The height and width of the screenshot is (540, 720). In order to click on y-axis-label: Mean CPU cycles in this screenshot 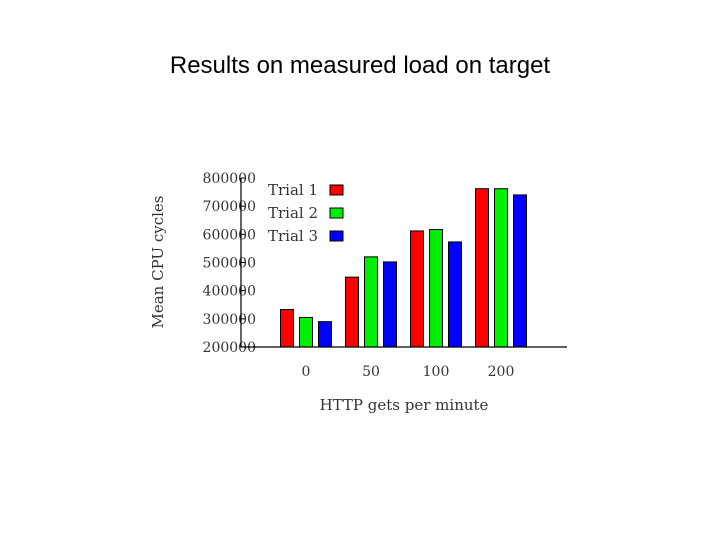, I will do `click(158, 262)`.